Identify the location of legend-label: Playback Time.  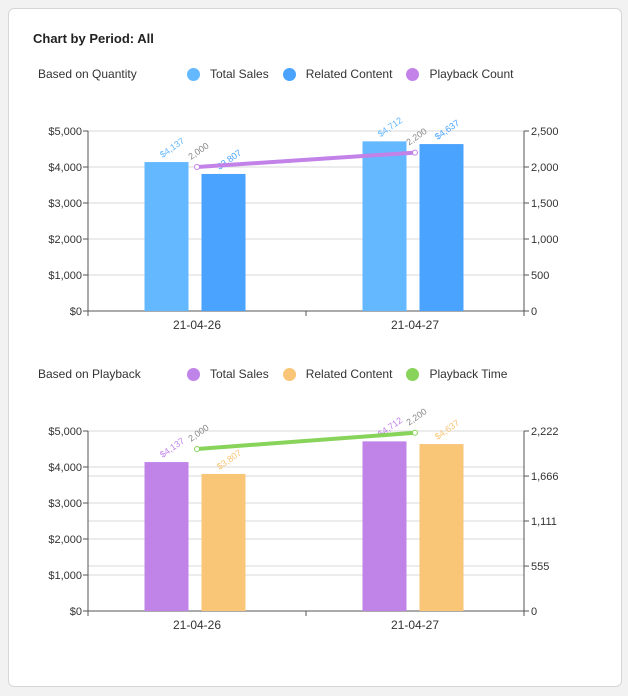
(468, 374).